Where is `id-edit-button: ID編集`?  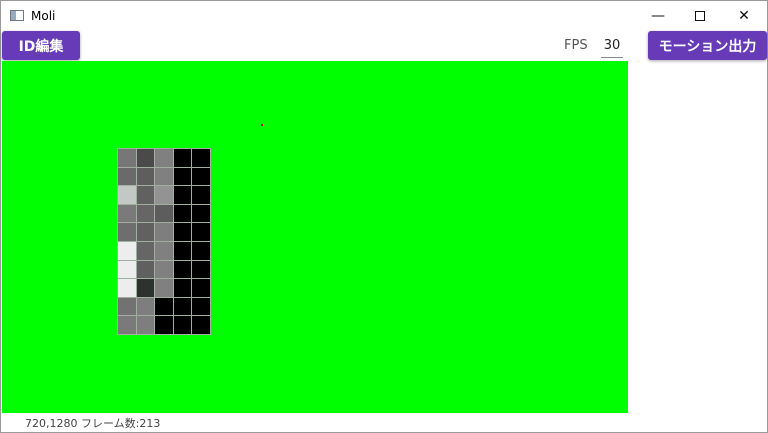 id-edit-button: ID編集 is located at coordinates (41, 45).